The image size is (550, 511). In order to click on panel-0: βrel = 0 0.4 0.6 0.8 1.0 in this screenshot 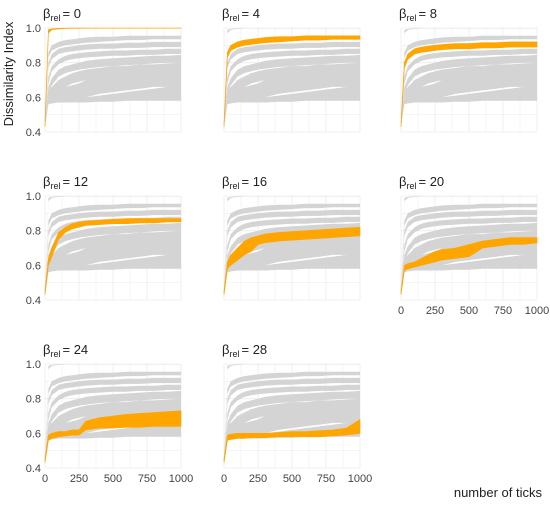, I will do `click(104, 72)`.